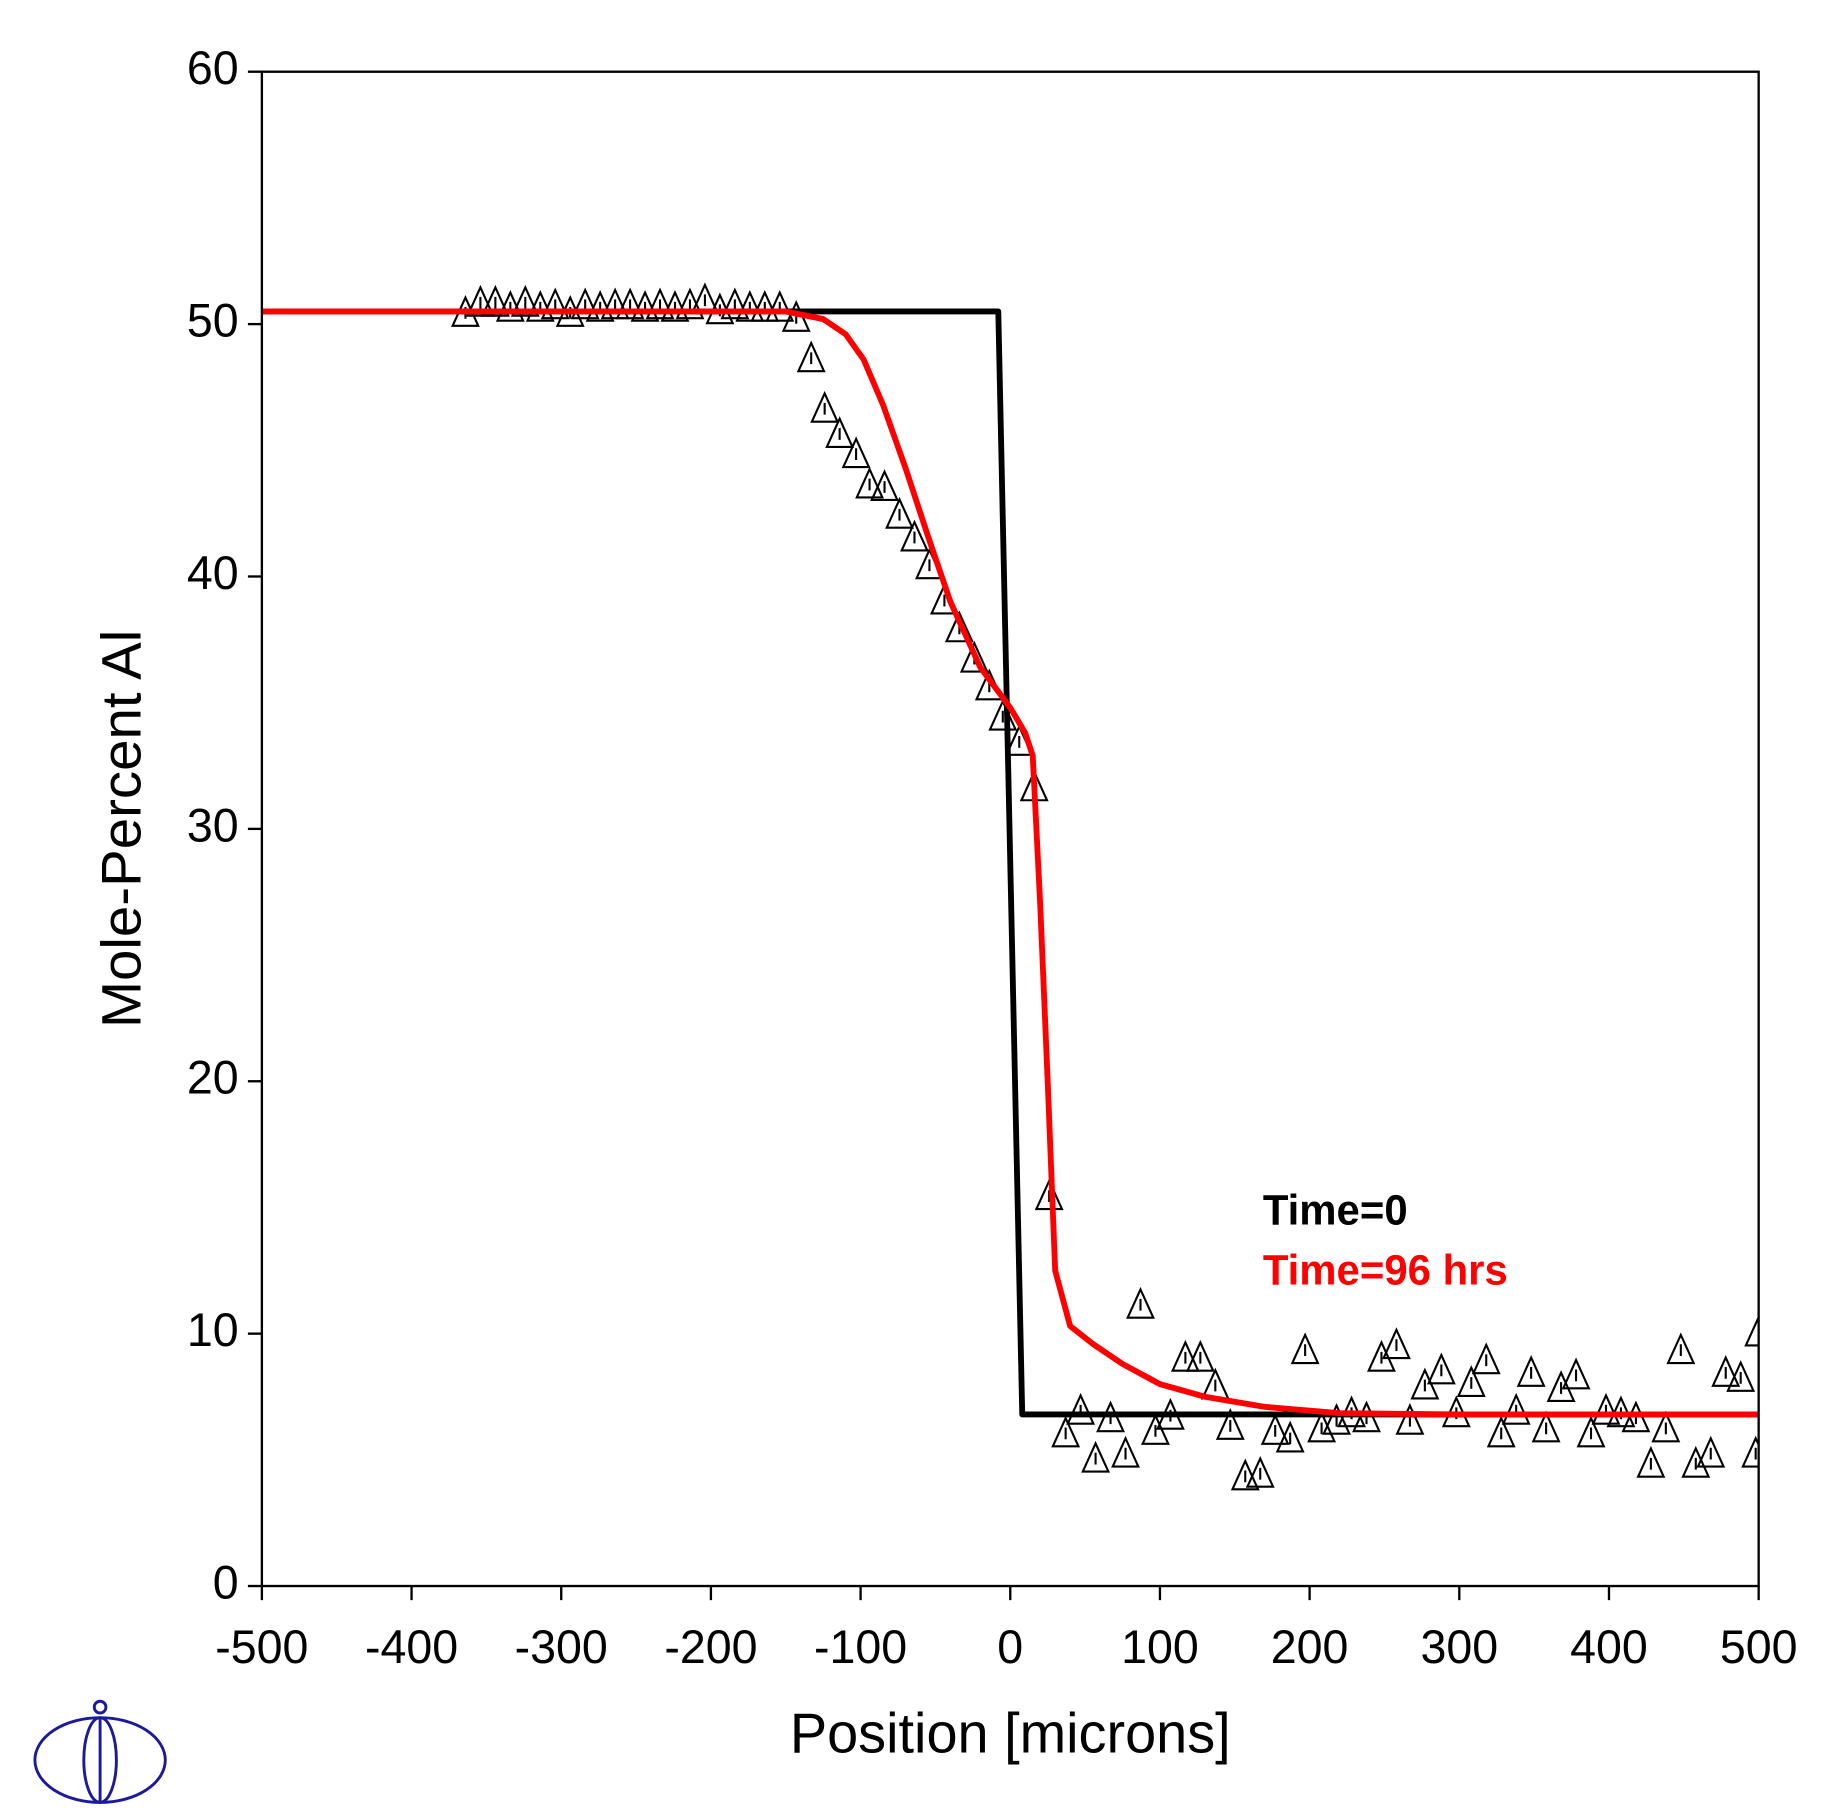  Describe the element at coordinates (100, 1751) in the screenshot. I see `logo` at that location.